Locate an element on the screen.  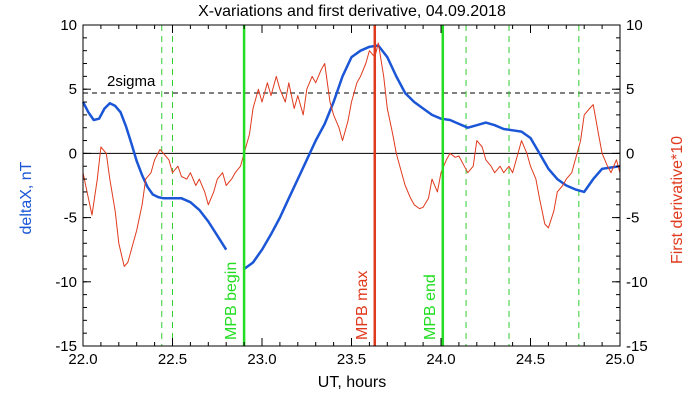
sigma-label: 2sigma is located at coordinates (131, 81).